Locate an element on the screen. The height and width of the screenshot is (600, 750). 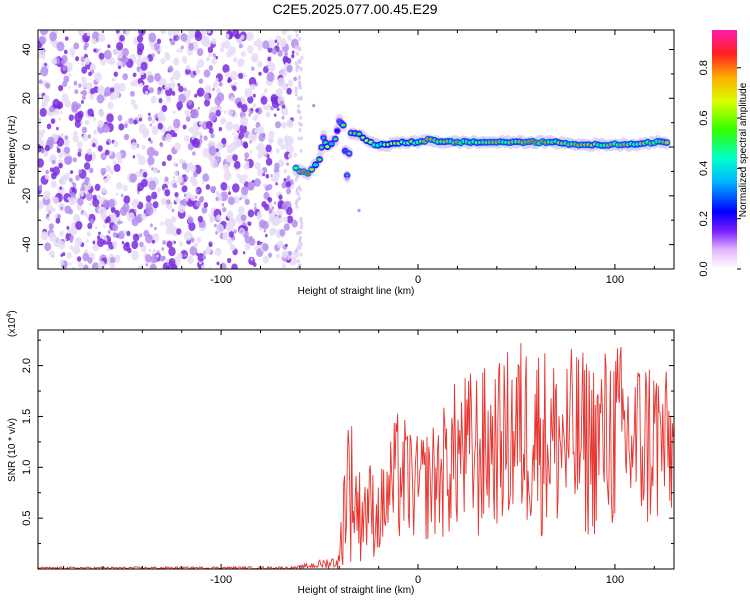
snr-x-tick-label: 100 is located at coordinates (615, 580).